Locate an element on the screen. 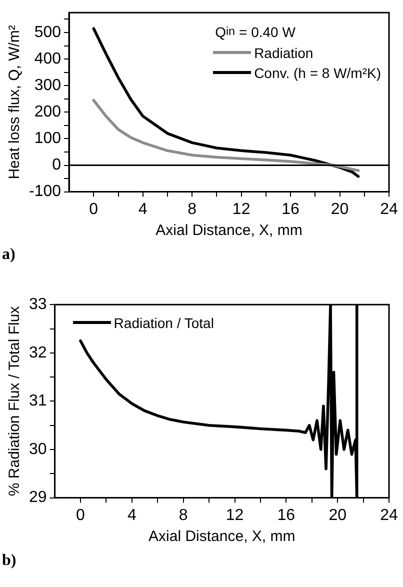 The height and width of the screenshot is (587, 403). text: a) is located at coordinates (9, 255).